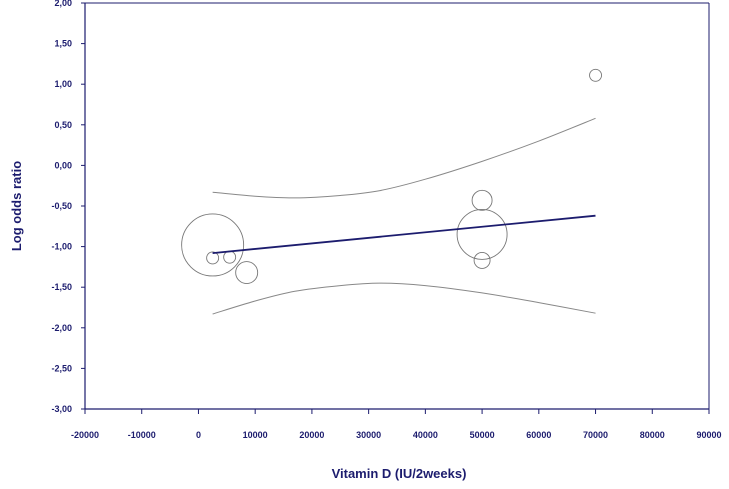 The width and height of the screenshot is (729, 489). I want to click on y-tick-label: -2,50, so click(61, 368).